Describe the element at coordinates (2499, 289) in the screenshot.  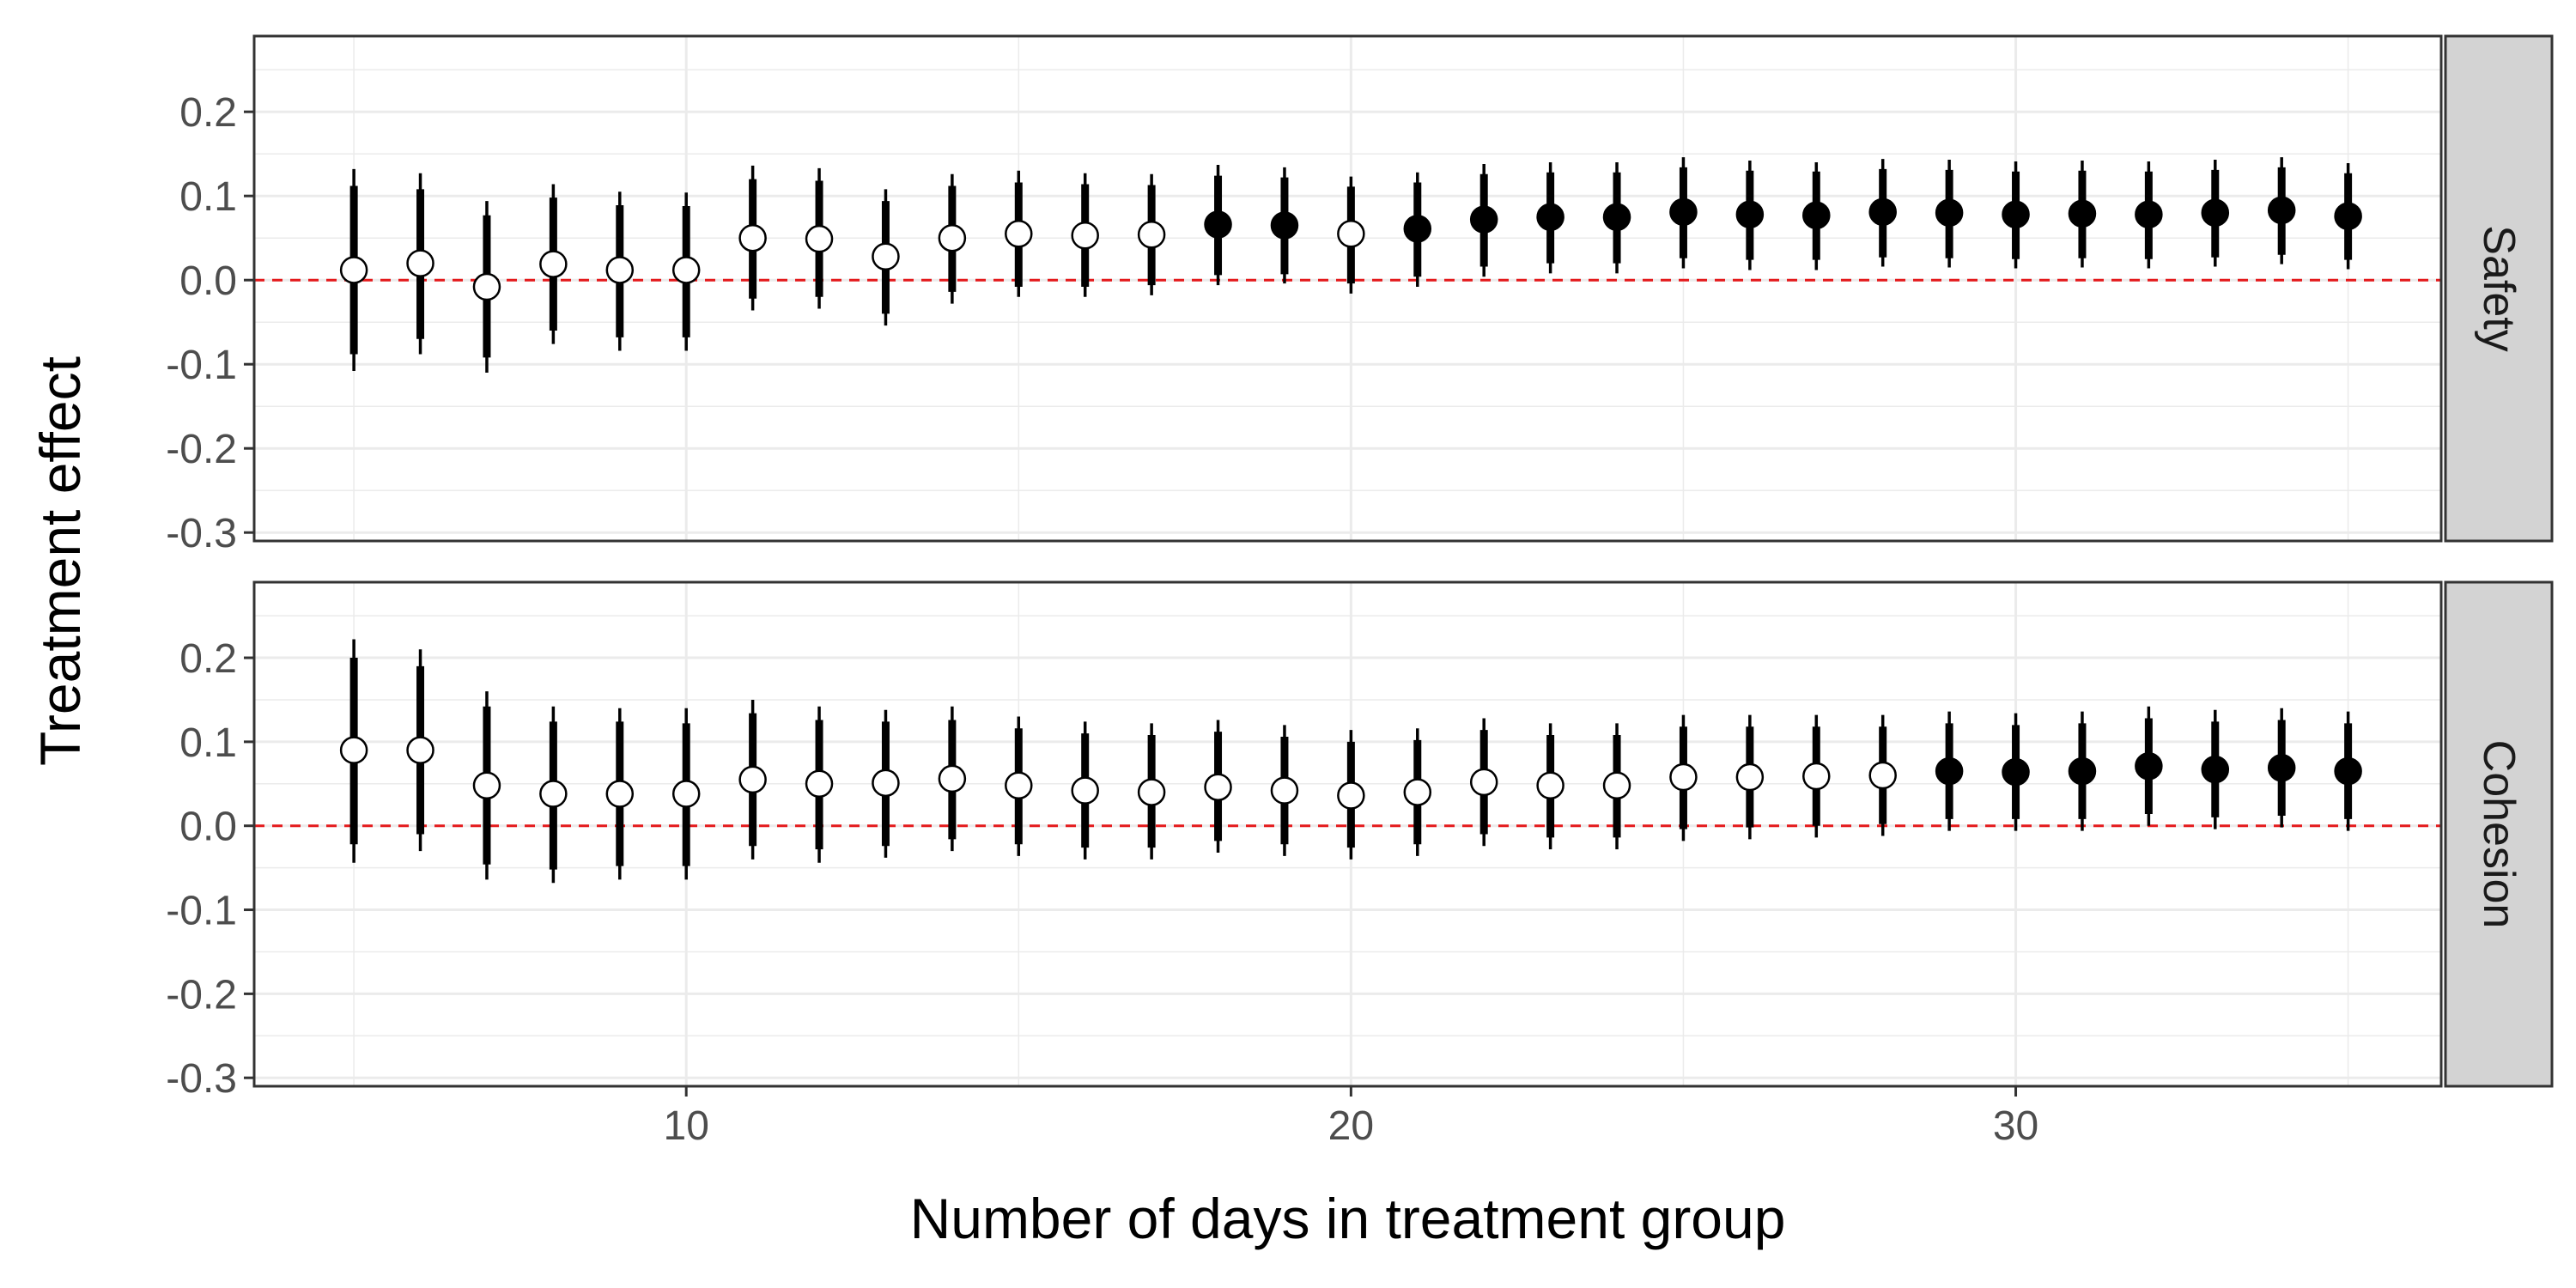
I see `facet-strip-safety: Safety` at that location.